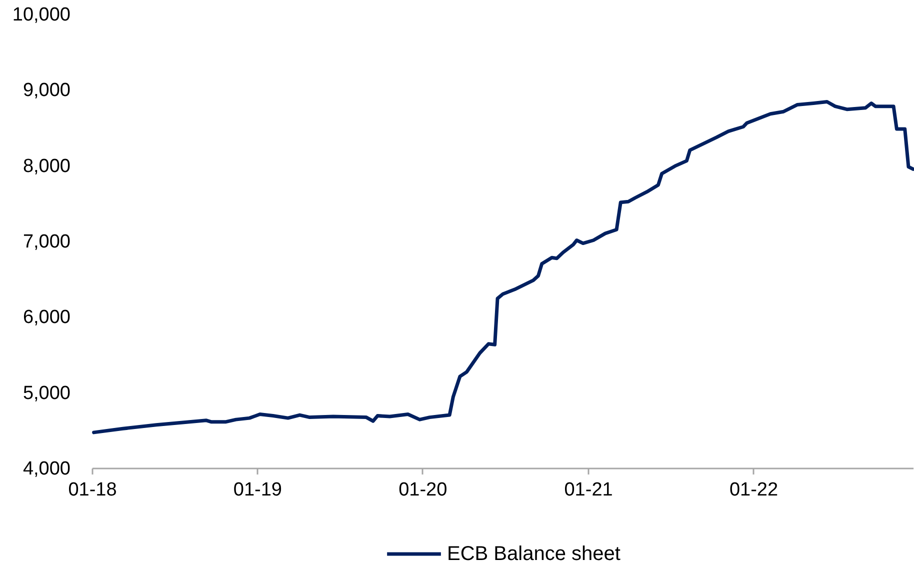  I want to click on y-tick-label: 5,000, so click(46, 393).